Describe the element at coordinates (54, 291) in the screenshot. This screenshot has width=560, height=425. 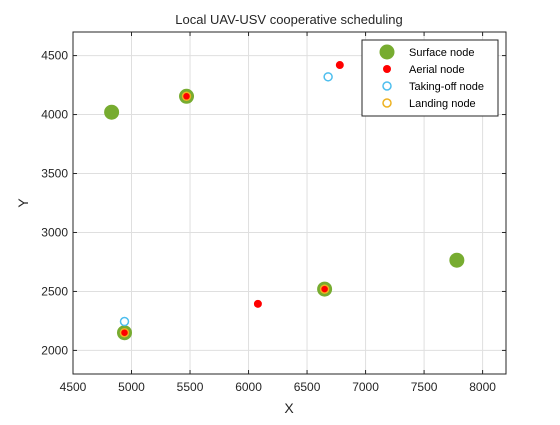
I see `y-tick-label: 2500` at that location.